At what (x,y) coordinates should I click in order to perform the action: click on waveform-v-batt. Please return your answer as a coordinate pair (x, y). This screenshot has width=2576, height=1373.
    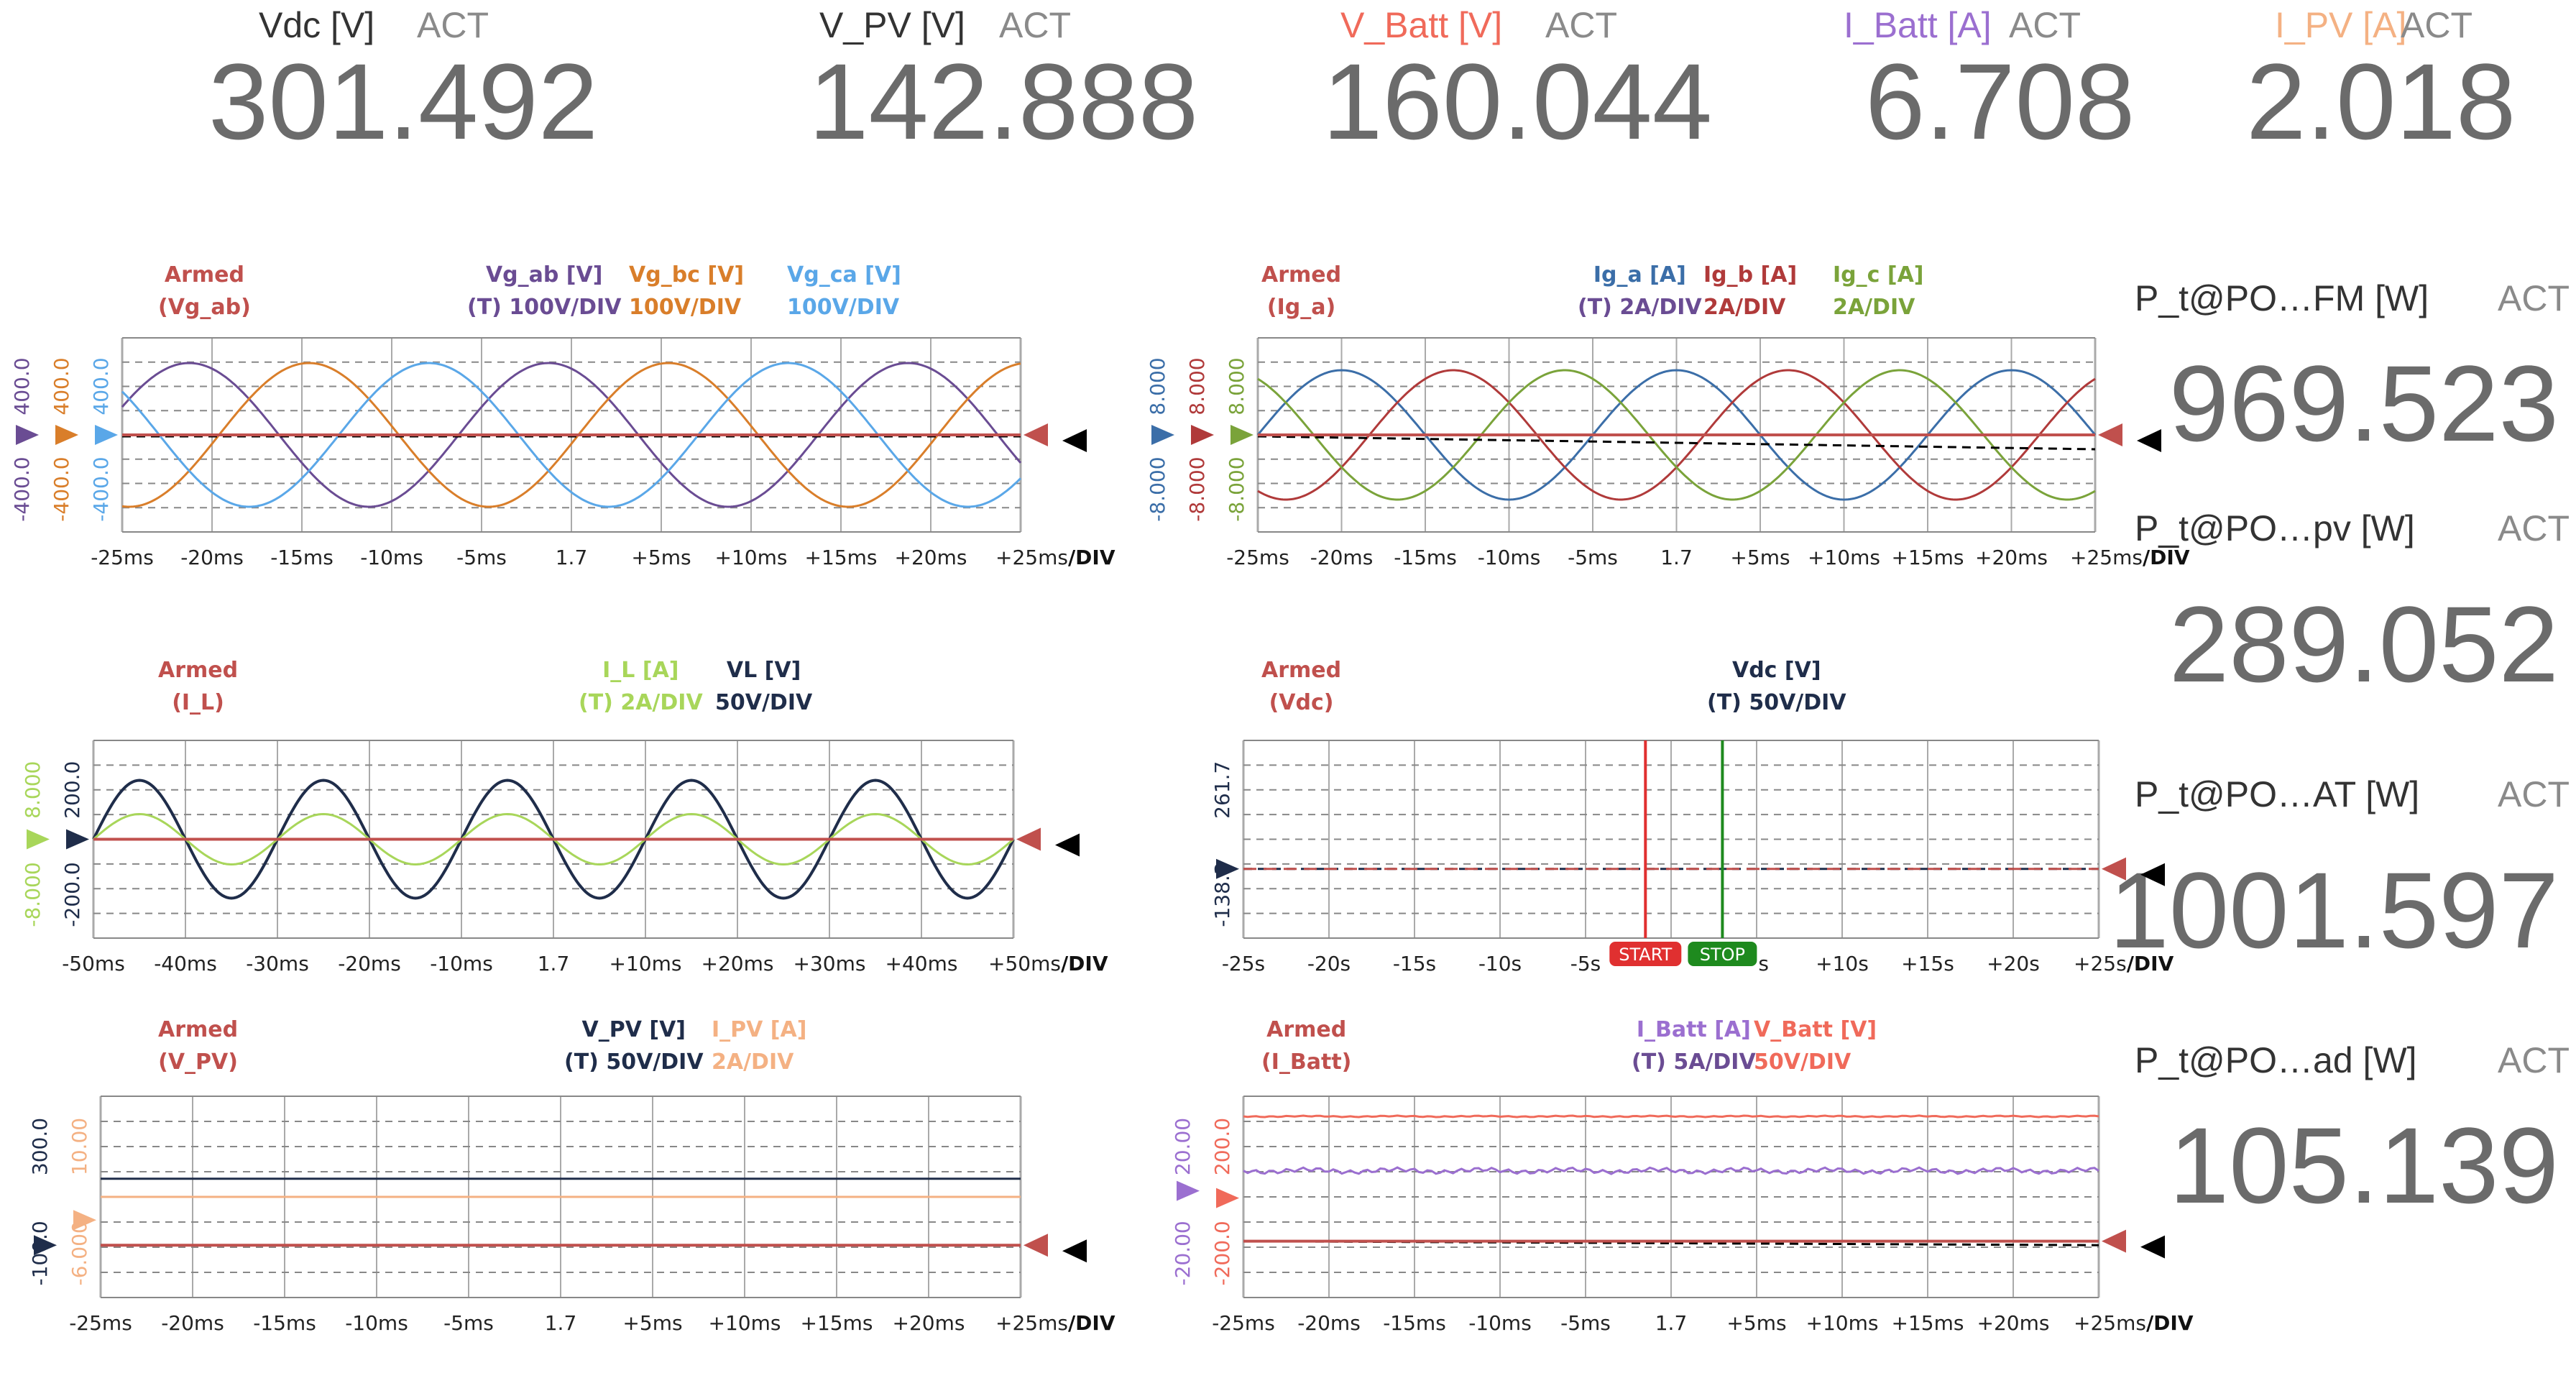
    Looking at the image, I should click on (1671, 1116).